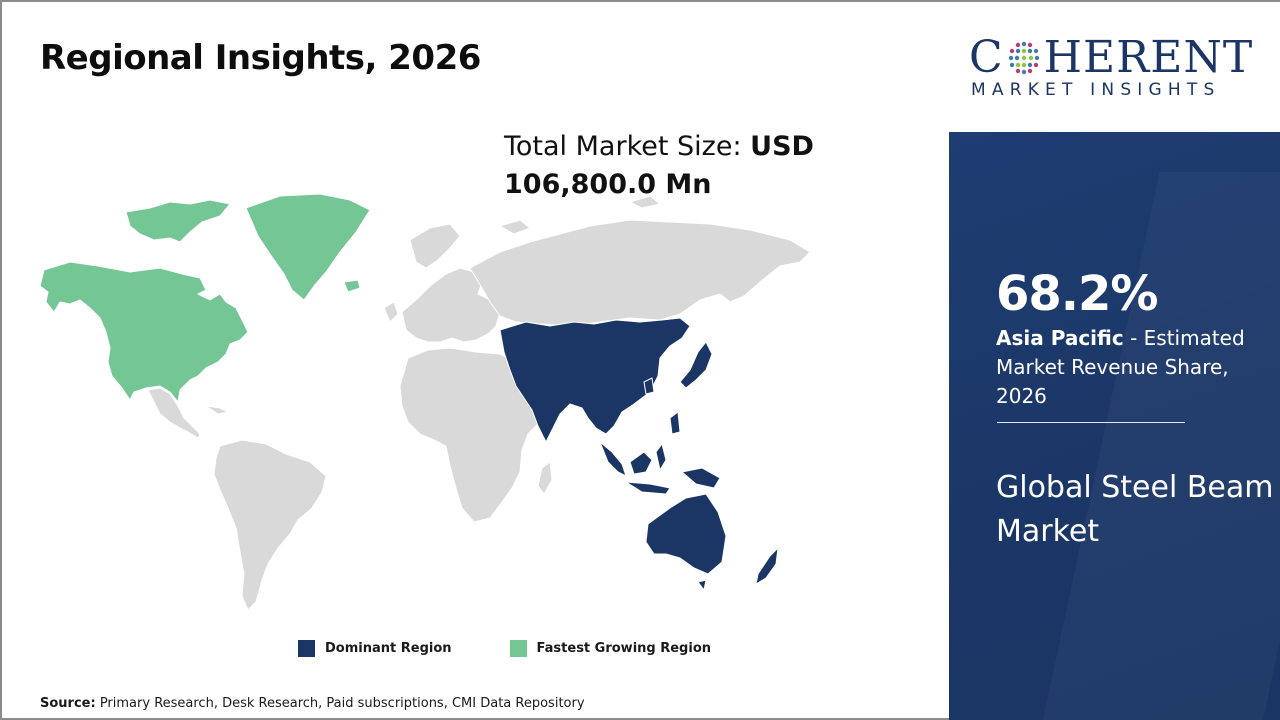 This screenshot has height=720, width=1280. I want to click on logo-wordmark: C HERENT, so click(1111, 57).